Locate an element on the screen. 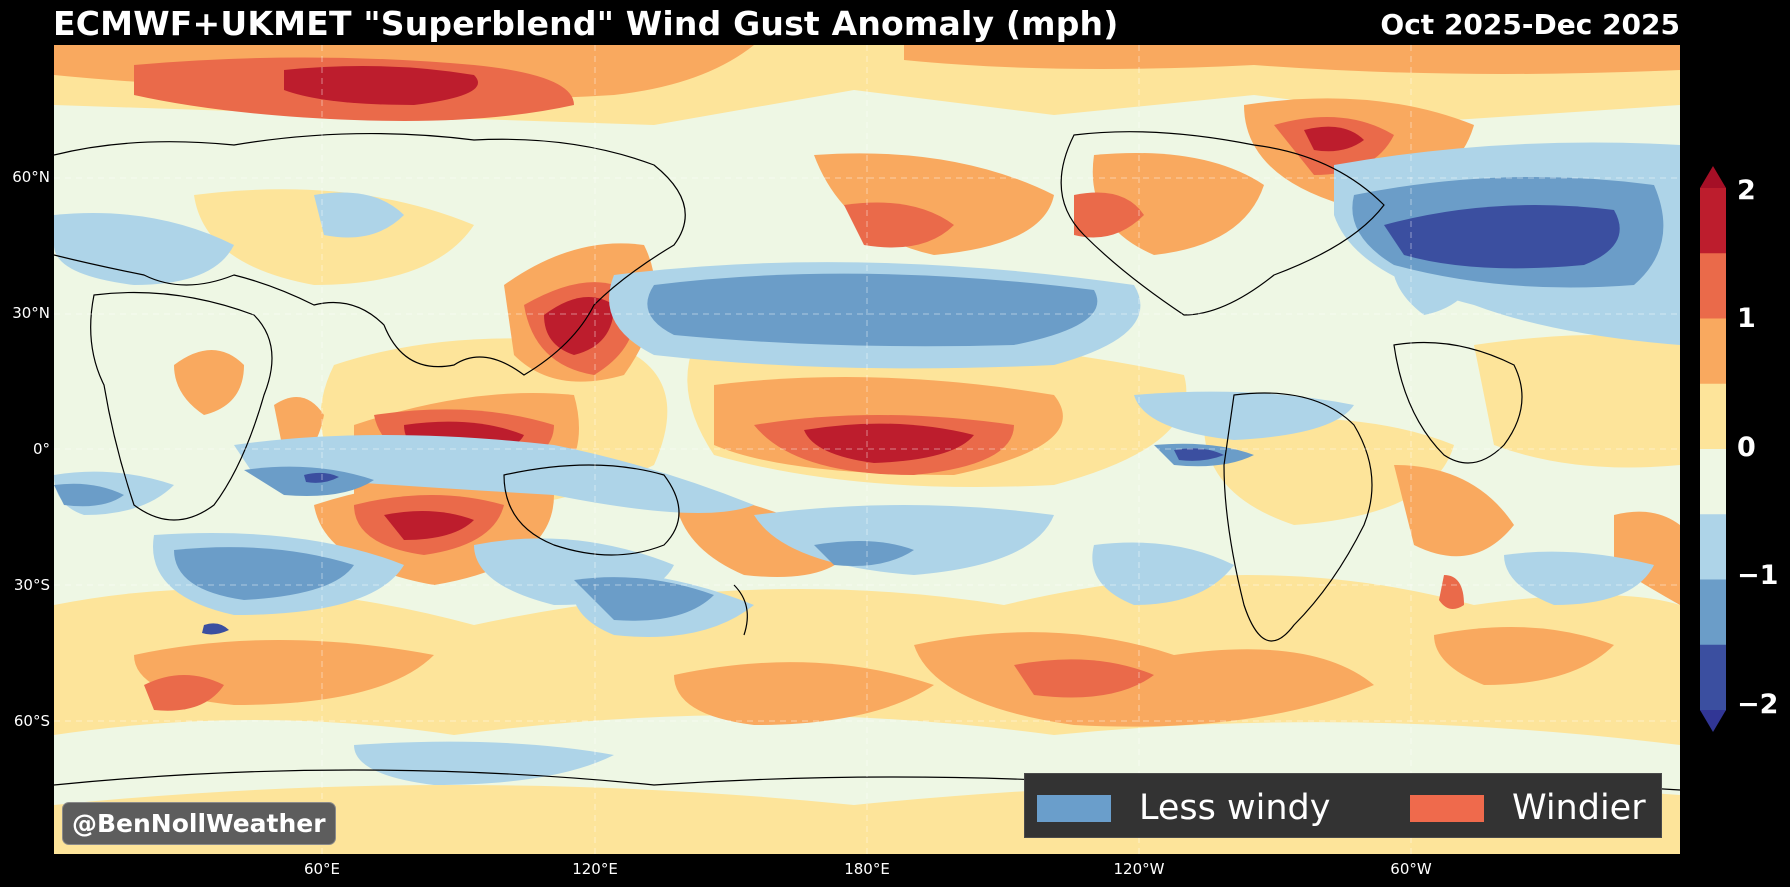  colorbar-tick-neg2: −2 is located at coordinates (1758, 704).